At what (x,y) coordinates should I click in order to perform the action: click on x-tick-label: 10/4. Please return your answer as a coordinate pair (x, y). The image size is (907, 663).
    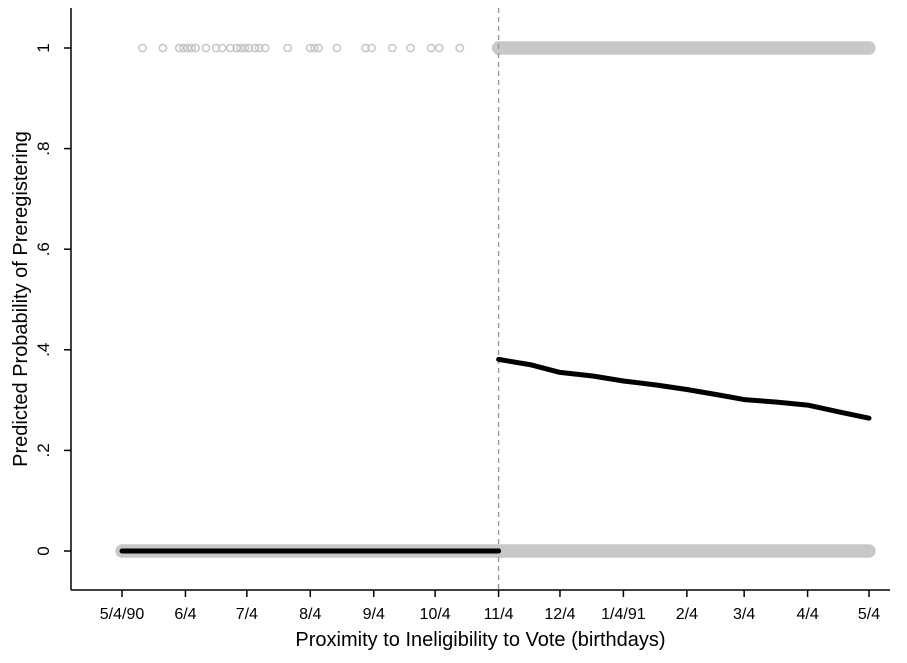
    Looking at the image, I should click on (435, 614).